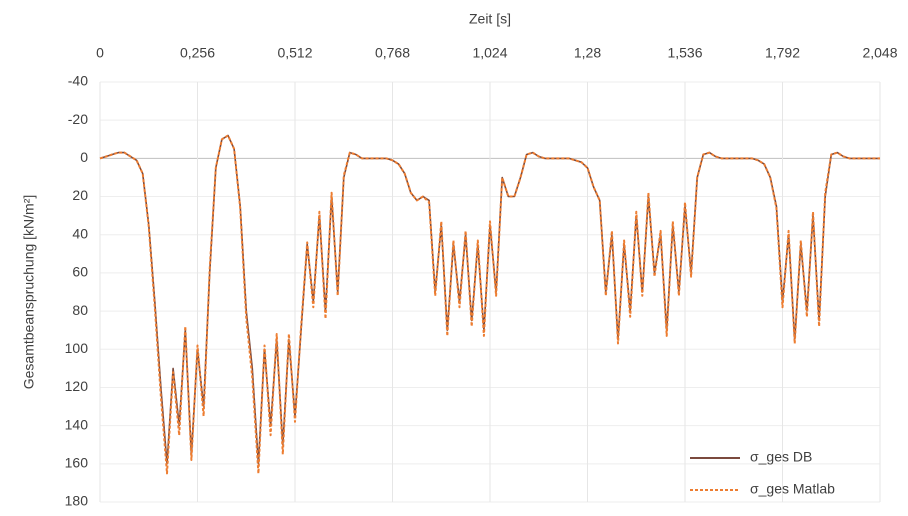 Image resolution: width=908 pixels, height=516 pixels. Describe the element at coordinates (77, 348) in the screenshot. I see `y-tick-label: 100` at that location.